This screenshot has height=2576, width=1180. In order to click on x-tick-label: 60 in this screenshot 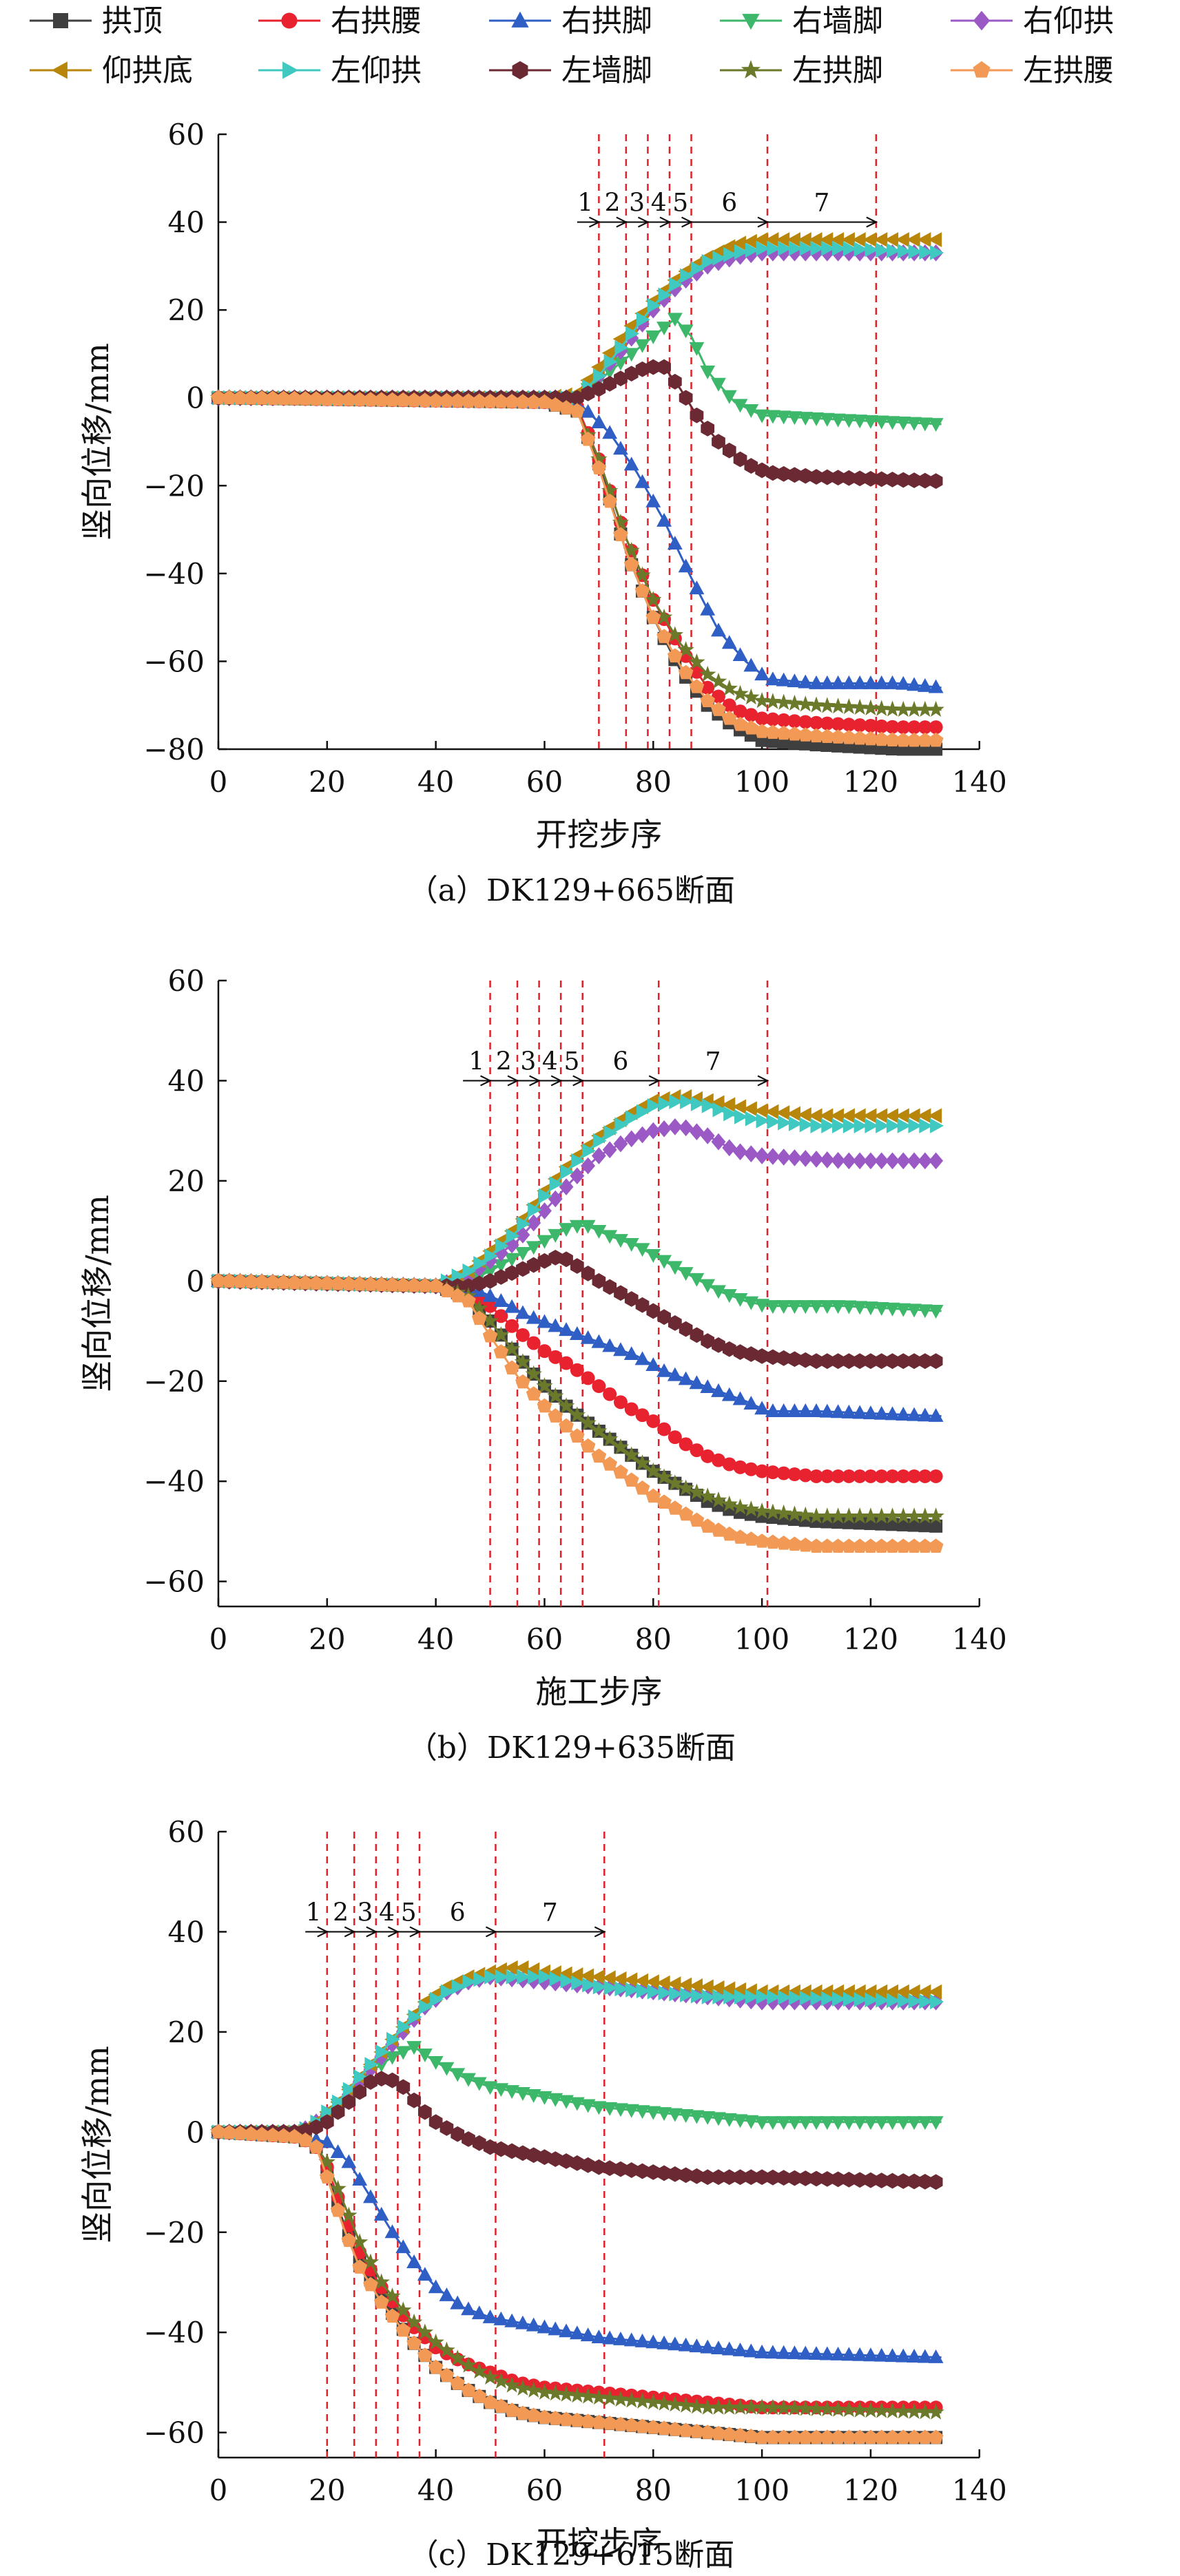, I will do `click(545, 782)`.